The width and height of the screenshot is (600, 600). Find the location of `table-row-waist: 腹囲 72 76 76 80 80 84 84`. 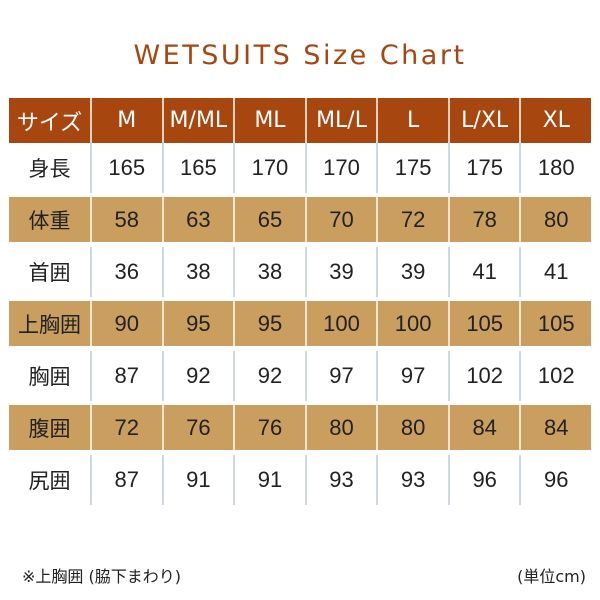

table-row-waist: 腹囲 72 76 76 80 80 84 84 is located at coordinates (300, 427).